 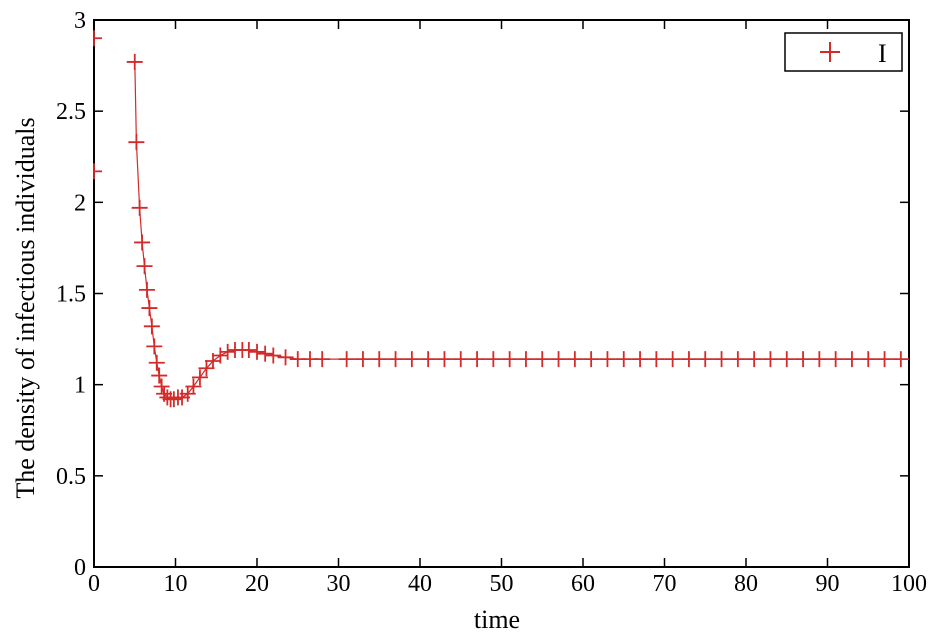 I want to click on x-tick-label: 20, so click(x=257, y=584).